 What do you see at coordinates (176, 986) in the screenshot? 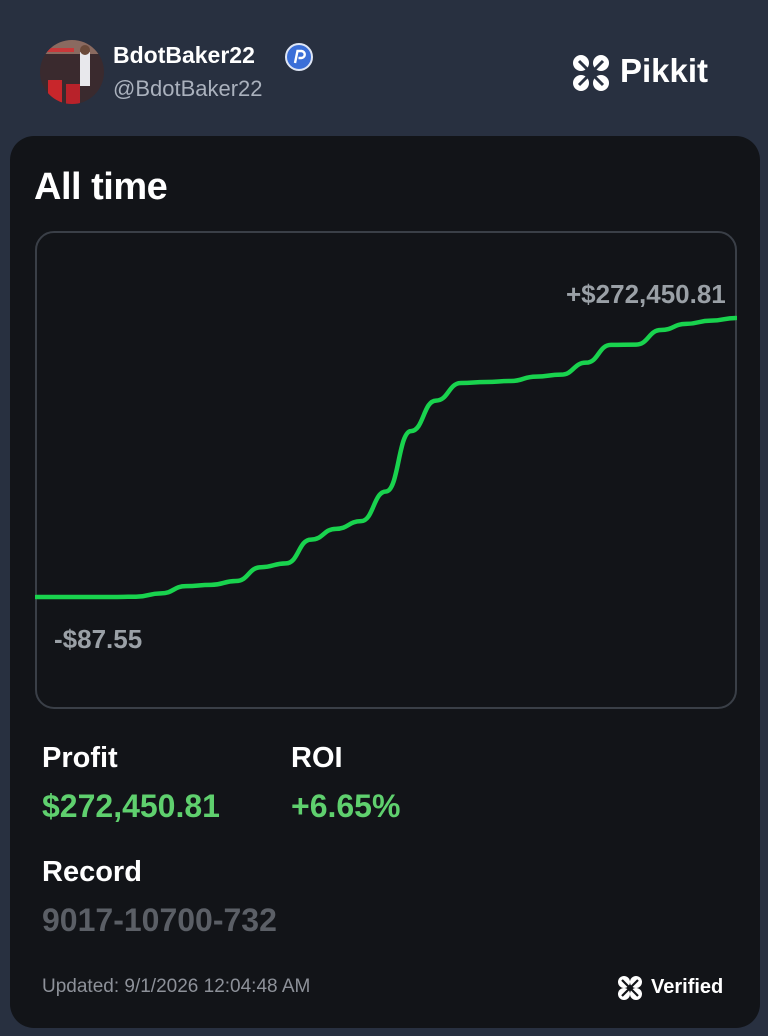
I see `updated-time: Updated: 9/1/2026 12:04:48 AM` at bounding box center [176, 986].